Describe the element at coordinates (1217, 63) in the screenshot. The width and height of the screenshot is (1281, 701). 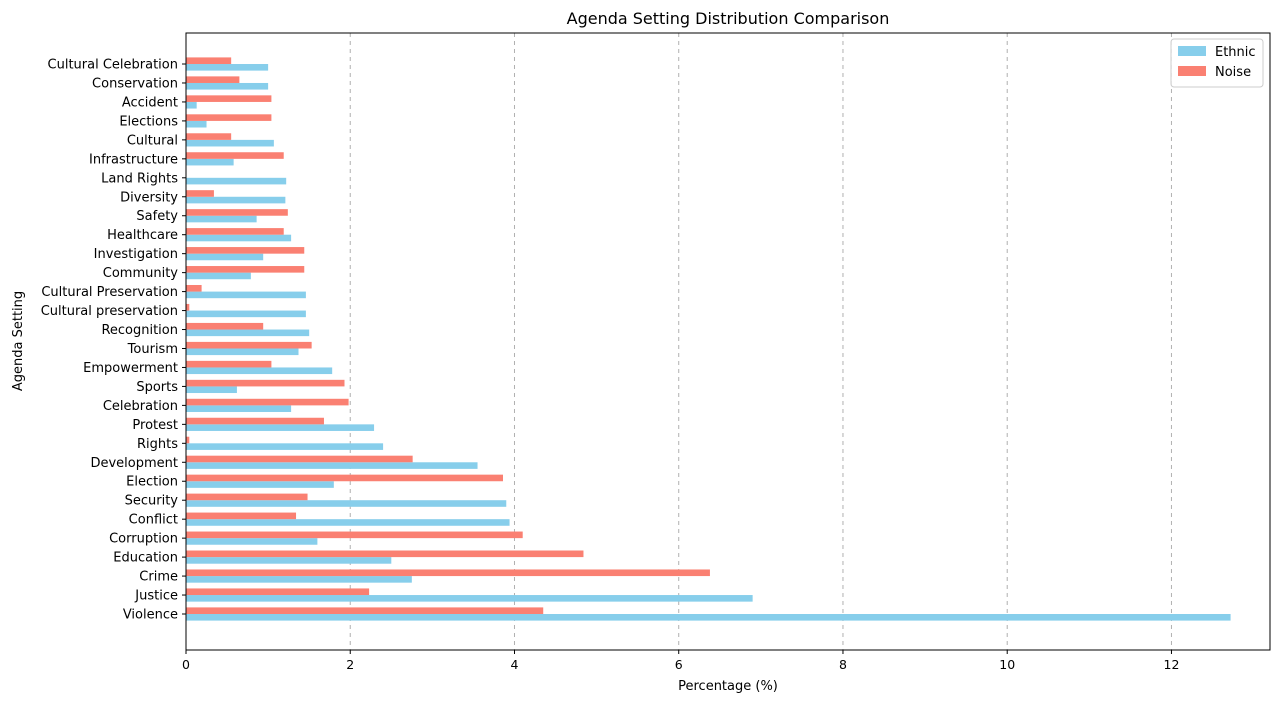
I see `legend: Ethnic Noise` at that location.